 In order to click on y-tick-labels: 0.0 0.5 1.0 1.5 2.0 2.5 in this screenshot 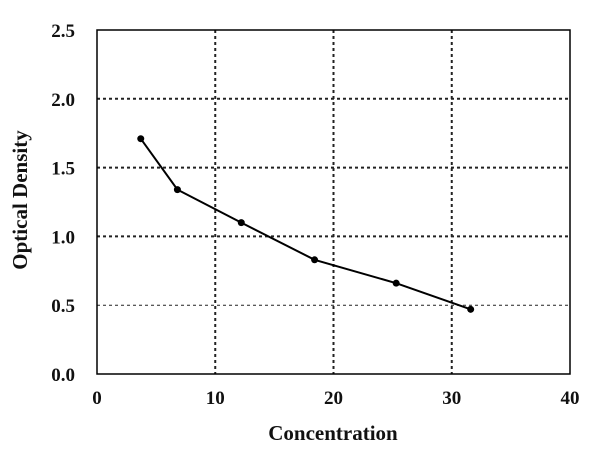, I will do `click(63, 203)`.